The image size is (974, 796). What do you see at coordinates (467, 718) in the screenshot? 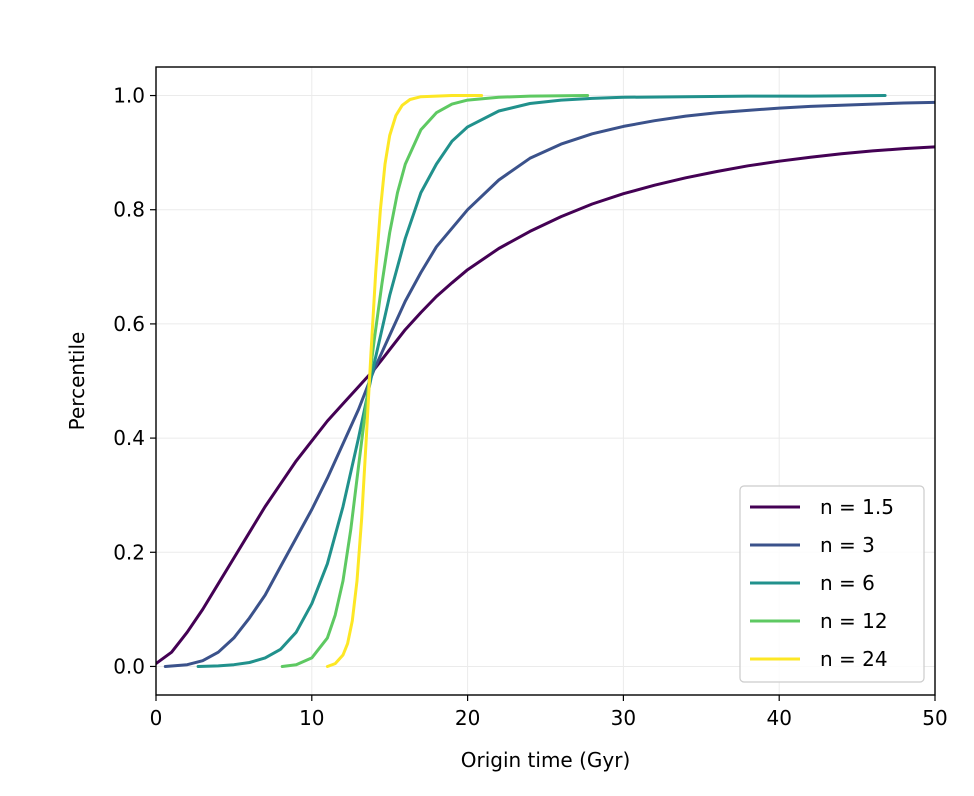
I see `x-tick-label: 20` at bounding box center [467, 718].